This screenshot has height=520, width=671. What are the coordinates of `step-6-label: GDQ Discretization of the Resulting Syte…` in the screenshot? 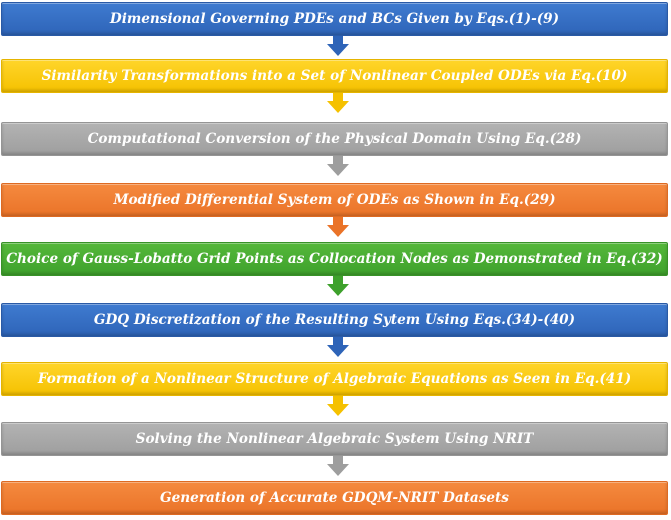 It's located at (334, 320).